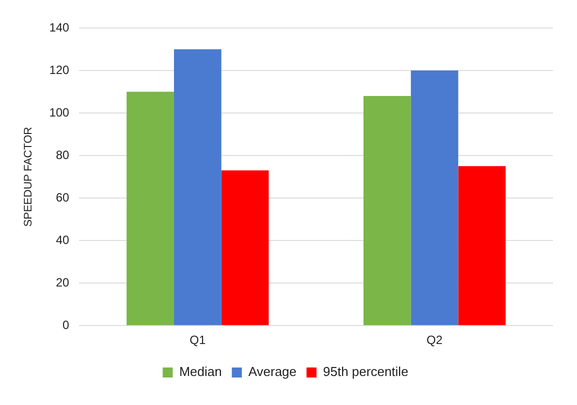 The width and height of the screenshot is (577, 405). Describe the element at coordinates (28, 176) in the screenshot. I see `y-axis-title: SPEEDUP FACTOR` at that location.